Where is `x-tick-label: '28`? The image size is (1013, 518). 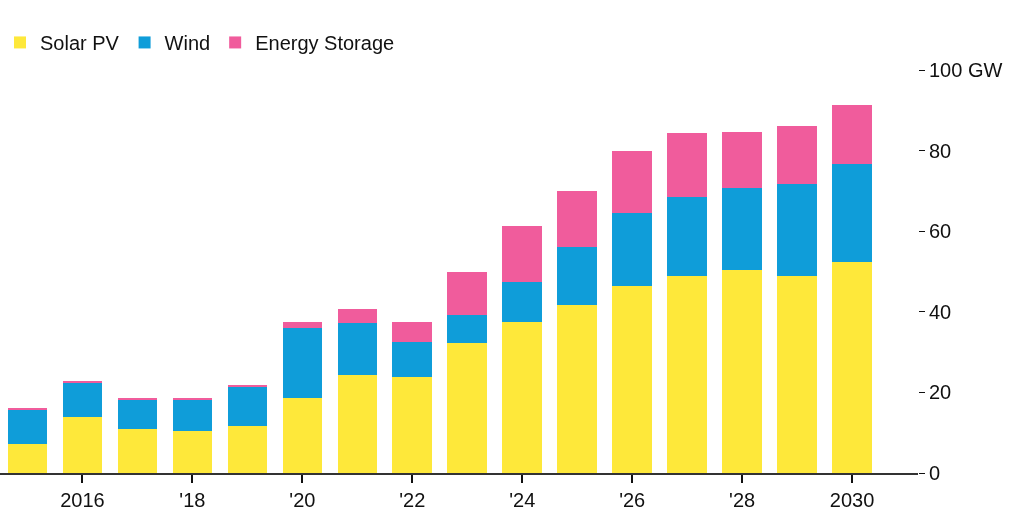 x-tick-label: '28 is located at coordinates (742, 500).